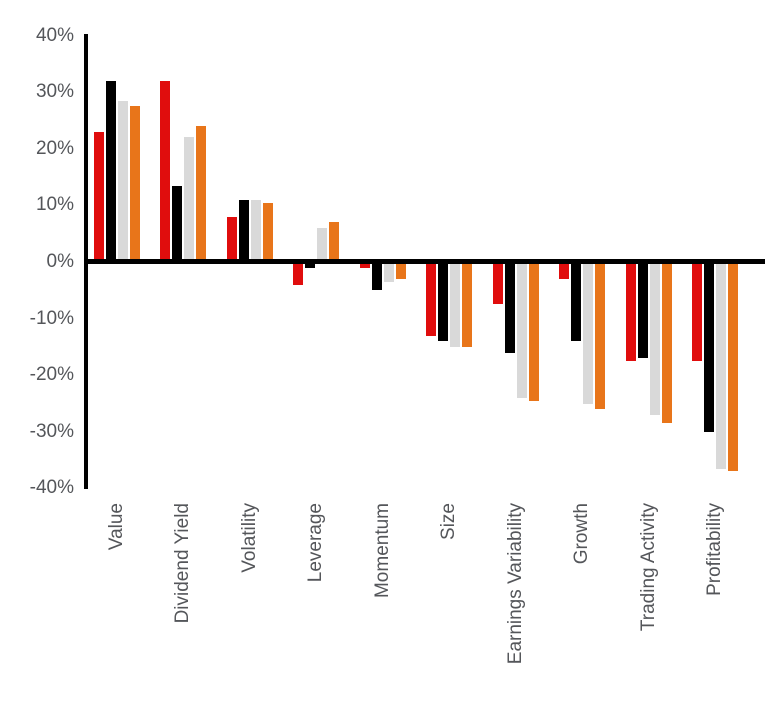  I want to click on y-axis-tick-label: -30%, so click(51, 431).